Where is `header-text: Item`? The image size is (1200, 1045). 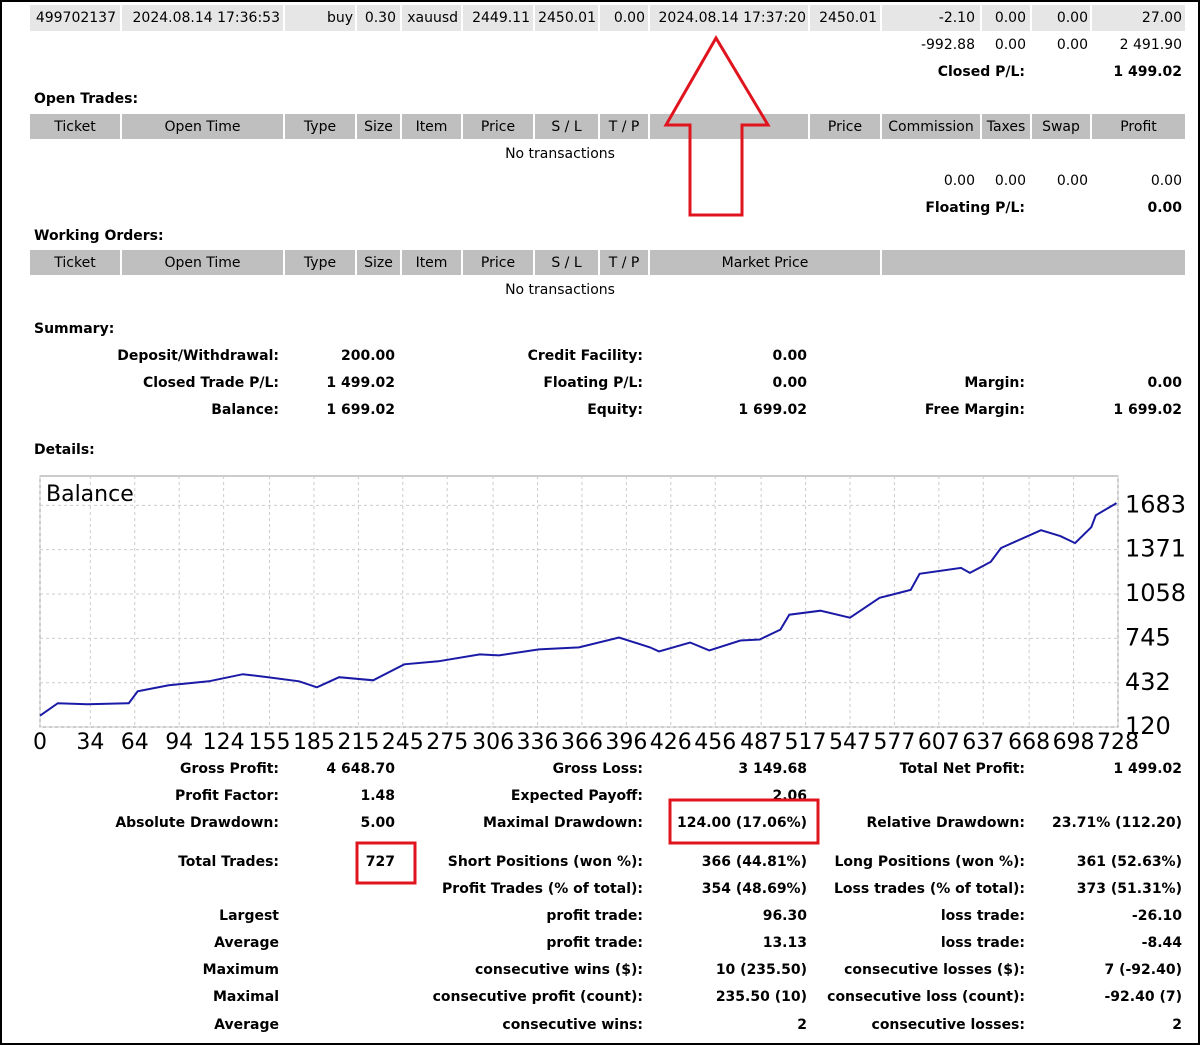 header-text: Item is located at coordinates (432, 263).